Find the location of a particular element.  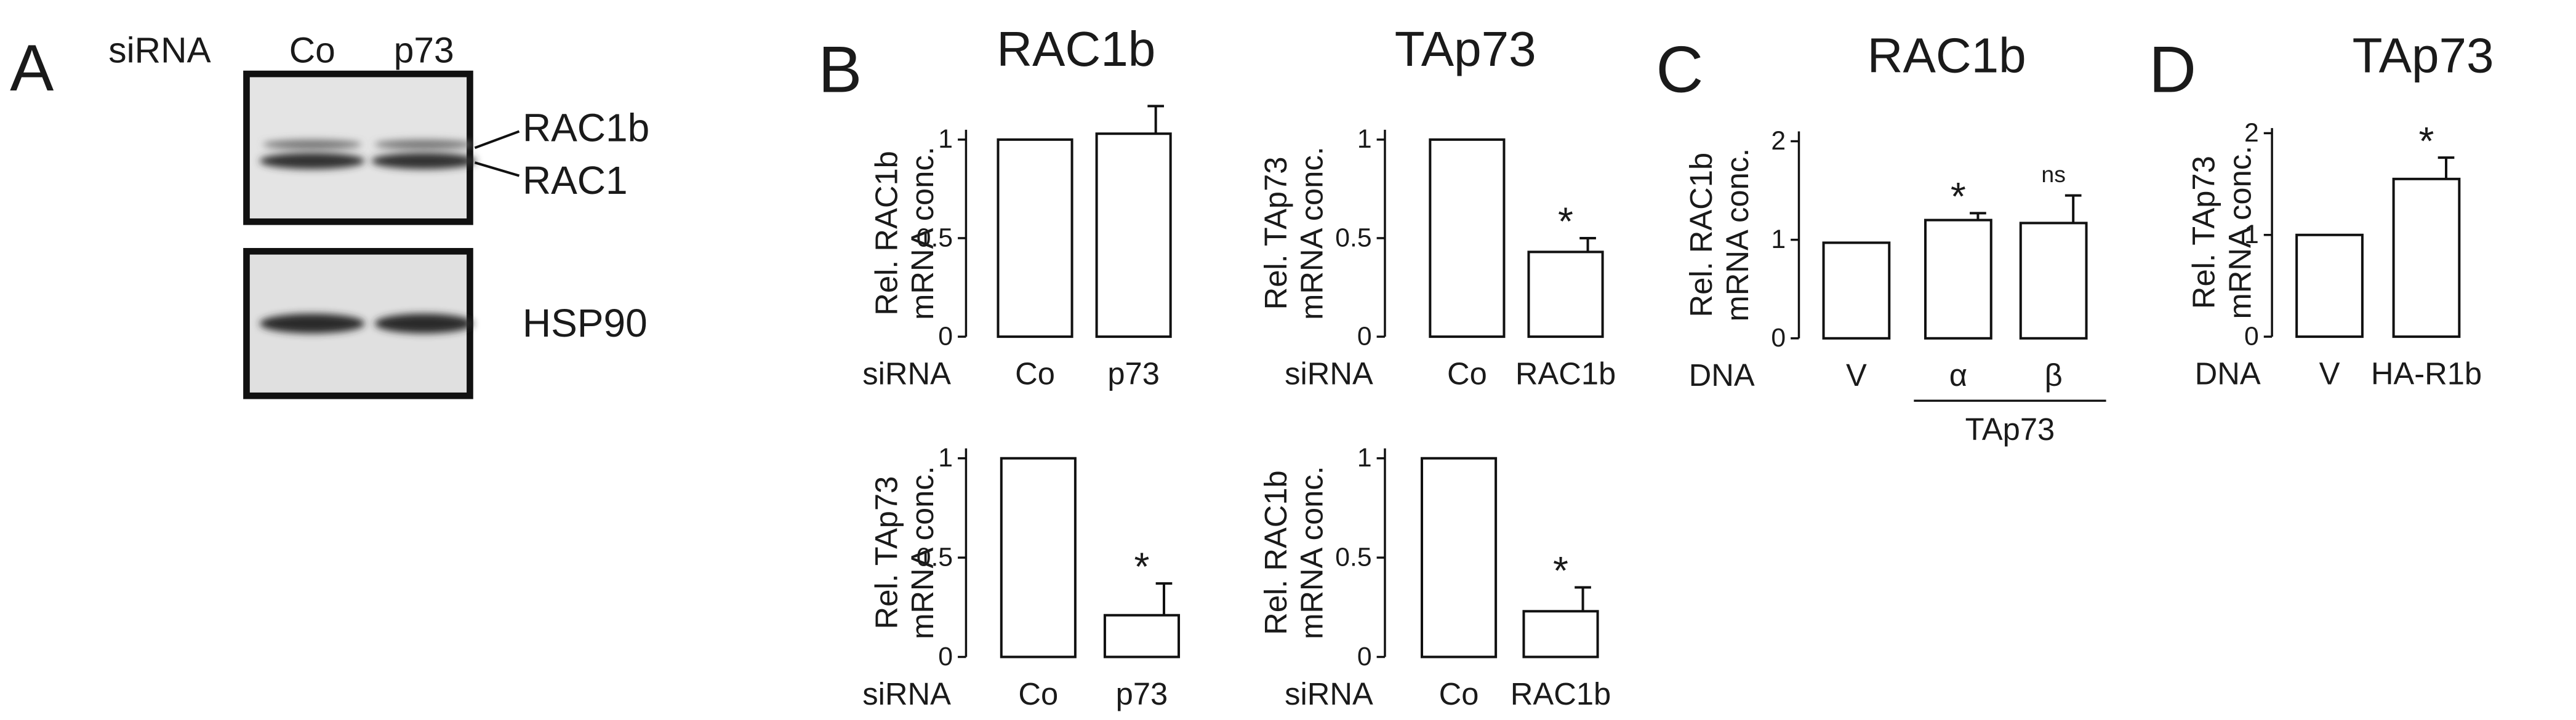

lane-label: p73 is located at coordinates (424, 50).